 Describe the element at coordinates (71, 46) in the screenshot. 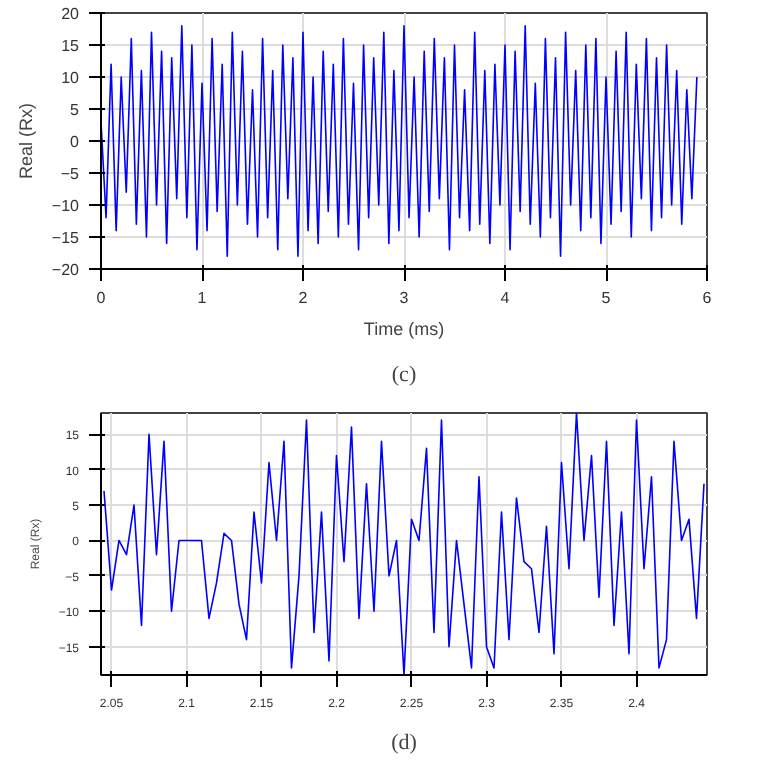

I see `y-tick-label: 15` at that location.